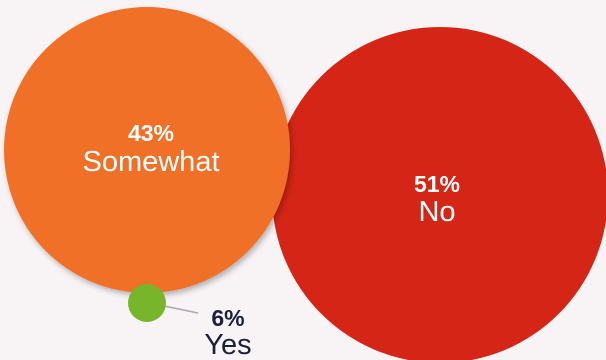 Image resolution: width=606 pixels, height=360 pixels. I want to click on yes-category-label: Yes, so click(227, 344).